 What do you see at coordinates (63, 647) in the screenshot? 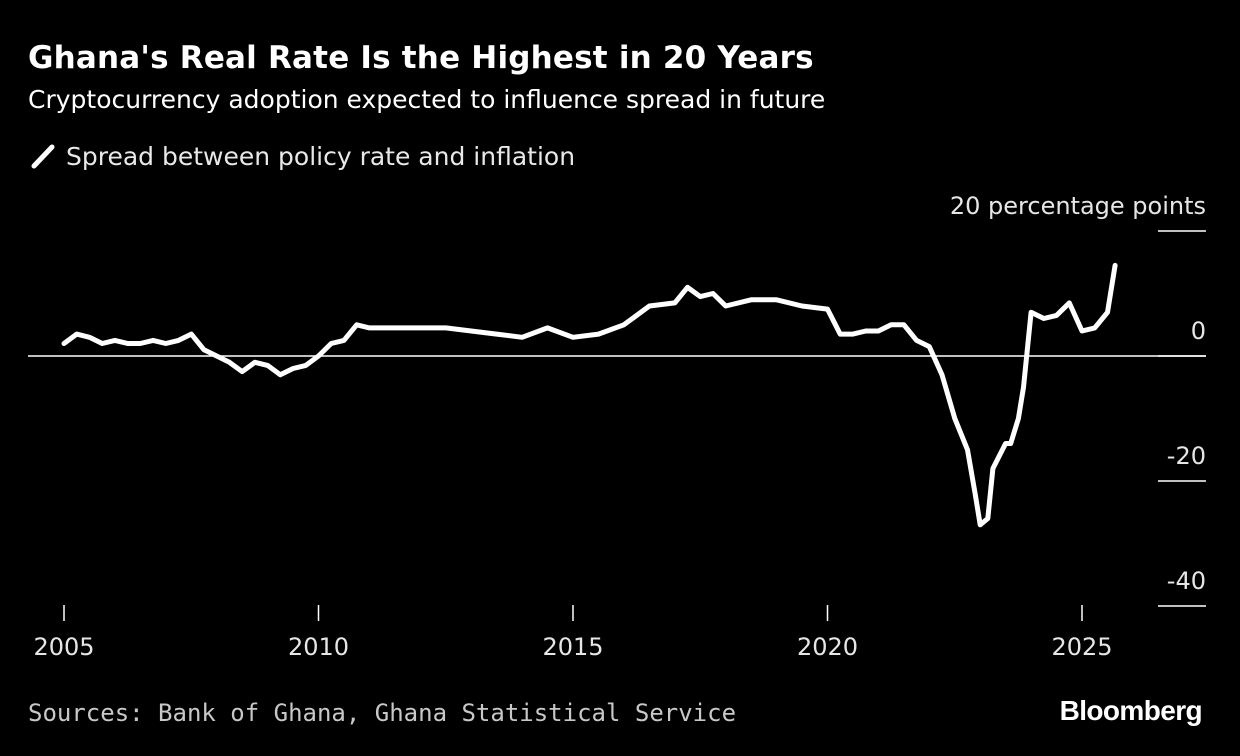
I see `x-axis-tick-label: 2005` at bounding box center [63, 647].